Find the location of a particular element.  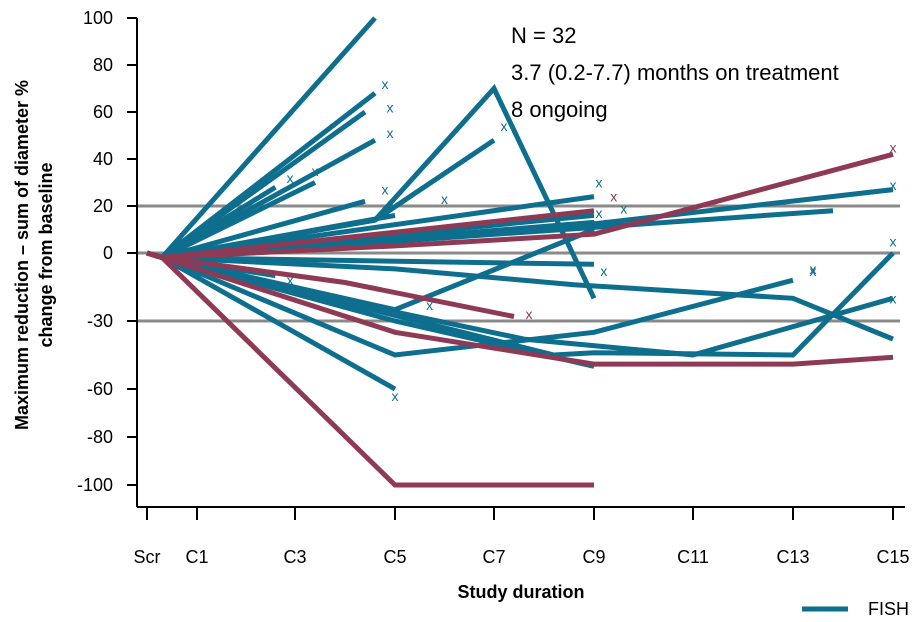

y-tick-label: -100 is located at coordinates (95, 485).